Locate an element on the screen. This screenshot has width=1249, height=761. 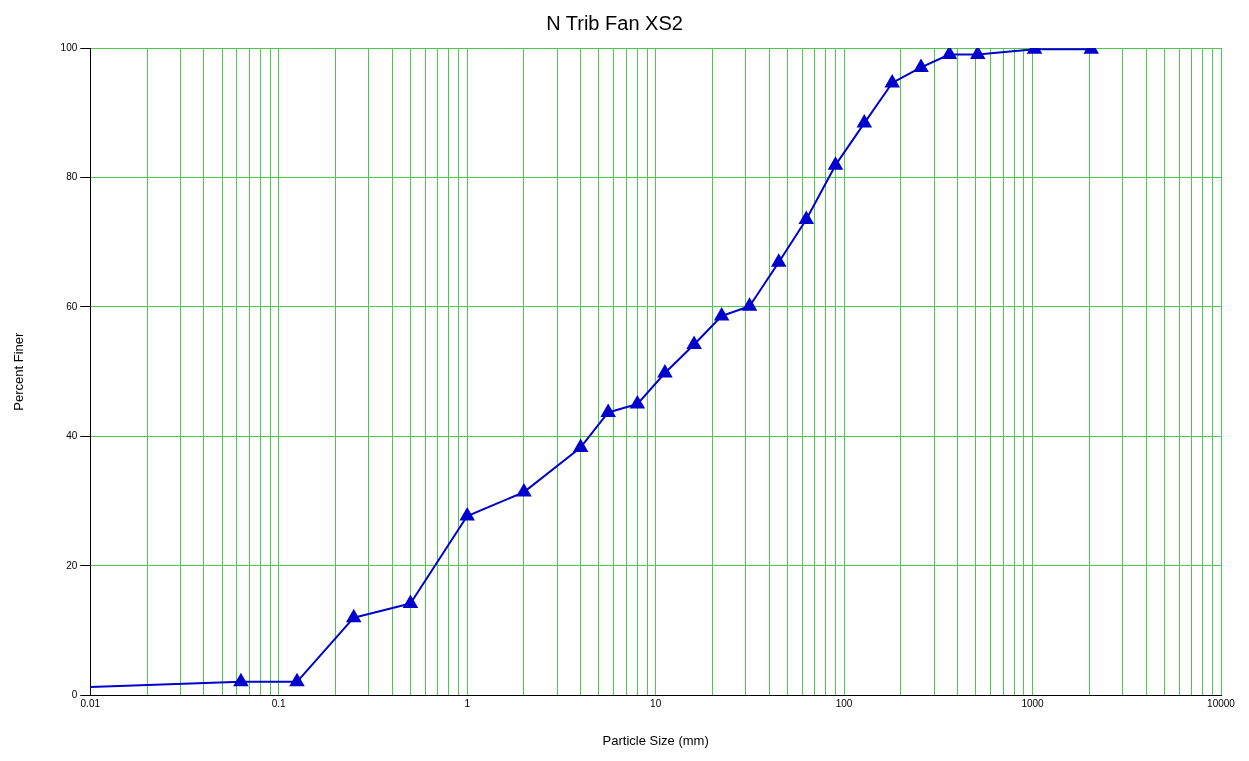
chart-title: N Trib Fan XS2 is located at coordinates (614, 22).